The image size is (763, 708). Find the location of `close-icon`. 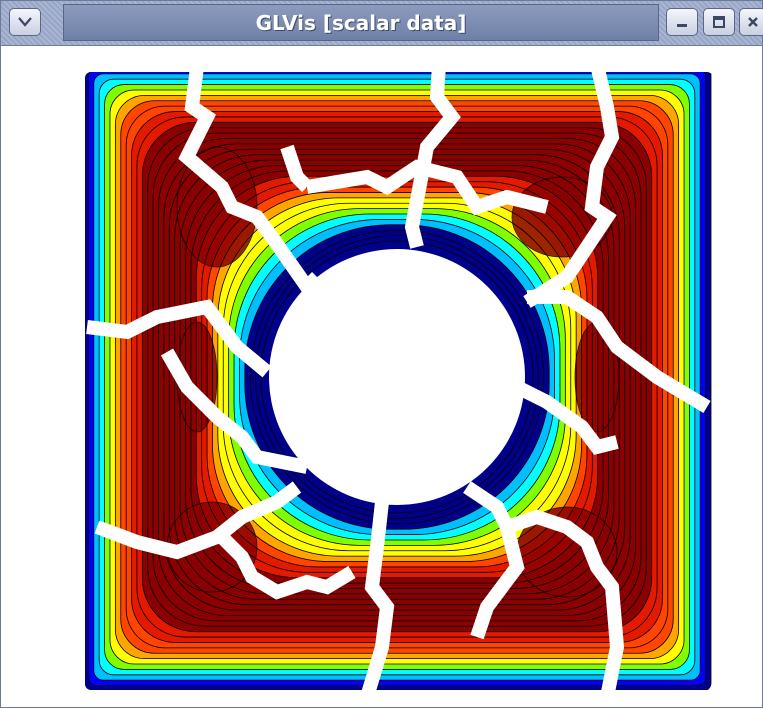

close-icon is located at coordinates (753, 22).